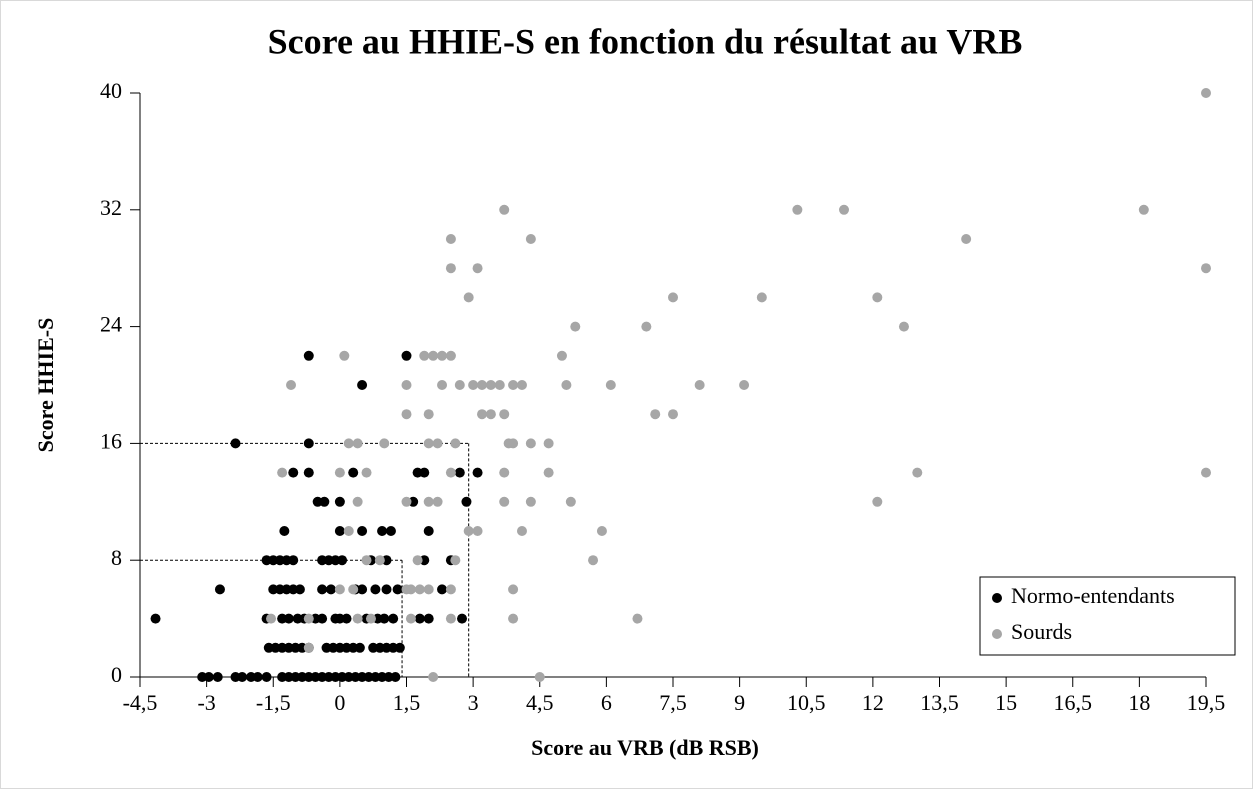 Image resolution: width=1253 pixels, height=789 pixels. I want to click on x-tick-label: 19,5, so click(1206, 702).